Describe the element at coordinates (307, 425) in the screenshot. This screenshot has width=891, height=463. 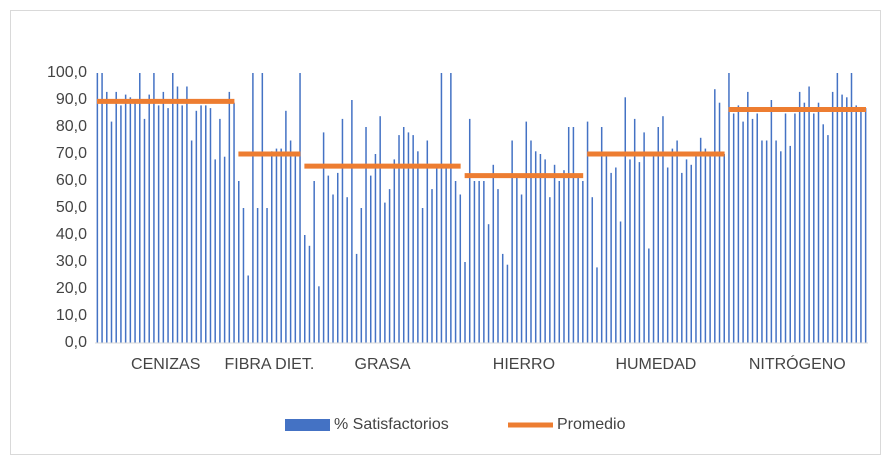
I see `legend-swatch` at that location.